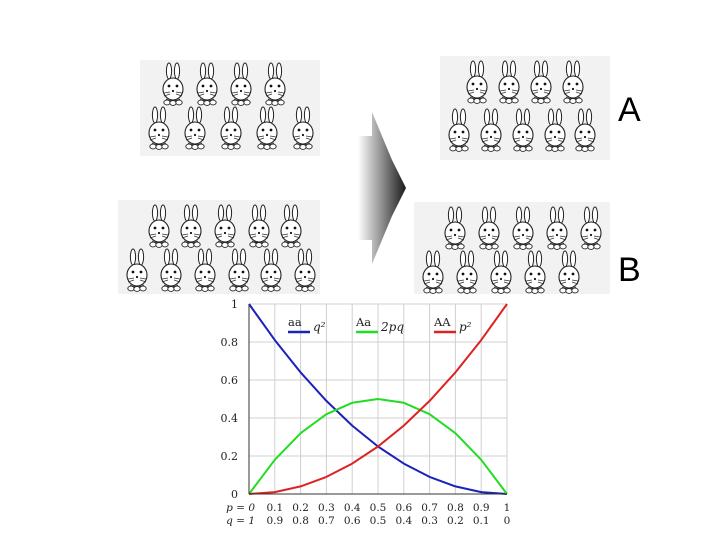 This screenshot has width=720, height=540. I want to click on transition-arrow, so click(382, 188).